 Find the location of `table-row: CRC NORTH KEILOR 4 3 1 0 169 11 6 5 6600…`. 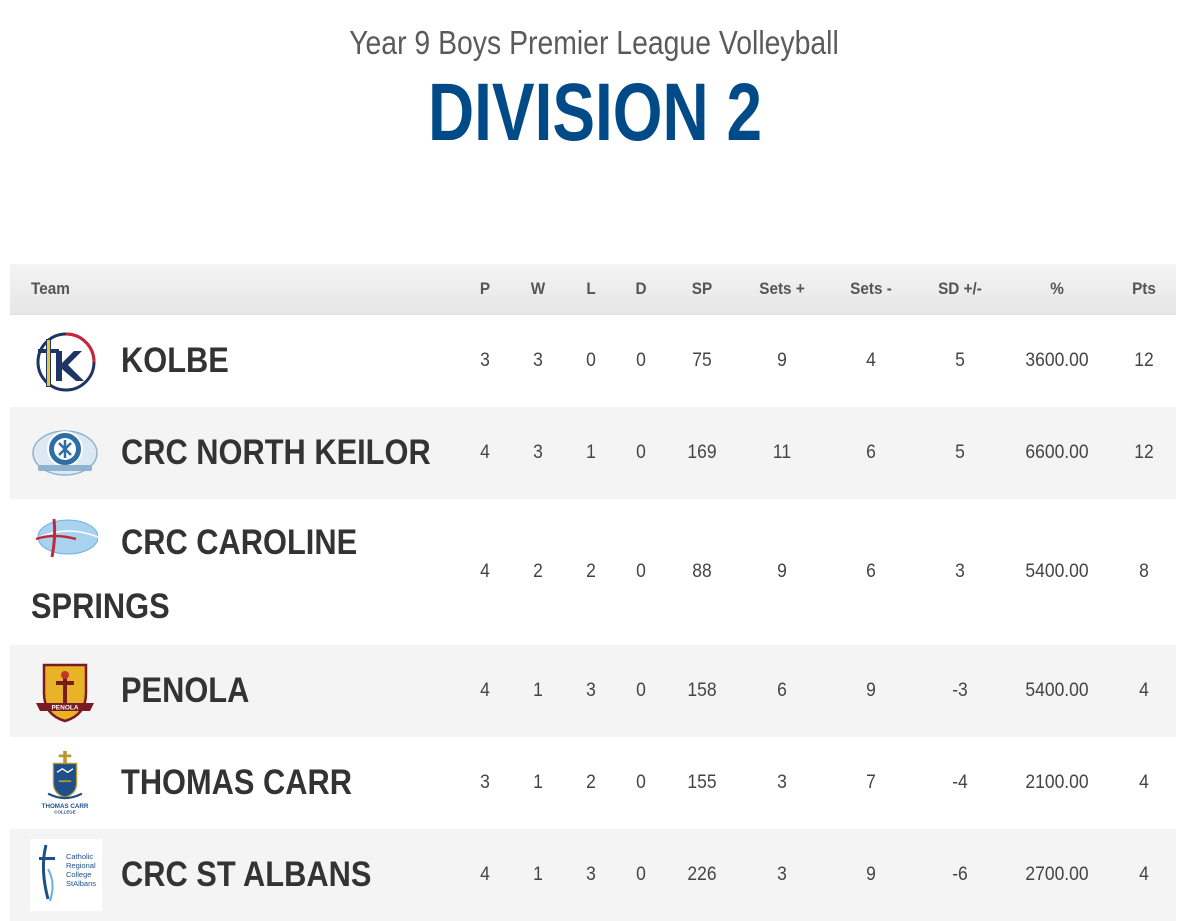

table-row: CRC NORTH KEILOR 4 3 1 0 169 11 6 5 6600… is located at coordinates (593, 453).